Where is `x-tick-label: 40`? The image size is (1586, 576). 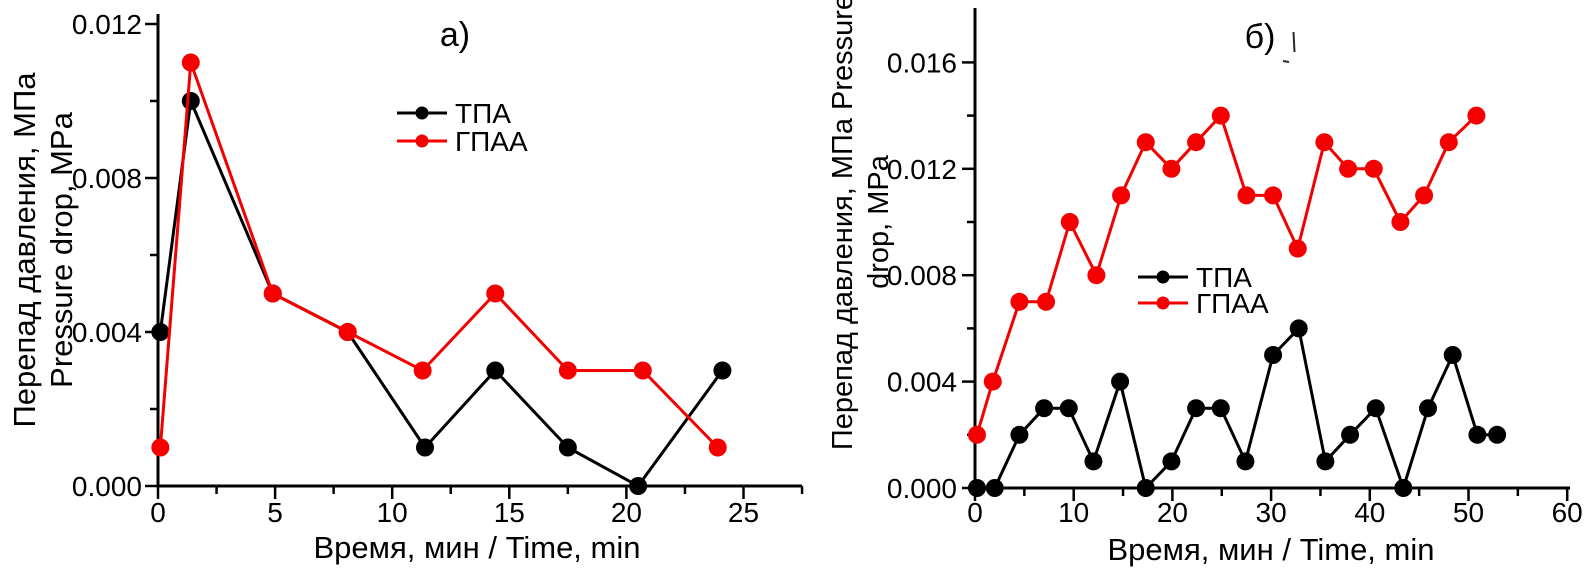 x-tick-label: 40 is located at coordinates (1369, 512).